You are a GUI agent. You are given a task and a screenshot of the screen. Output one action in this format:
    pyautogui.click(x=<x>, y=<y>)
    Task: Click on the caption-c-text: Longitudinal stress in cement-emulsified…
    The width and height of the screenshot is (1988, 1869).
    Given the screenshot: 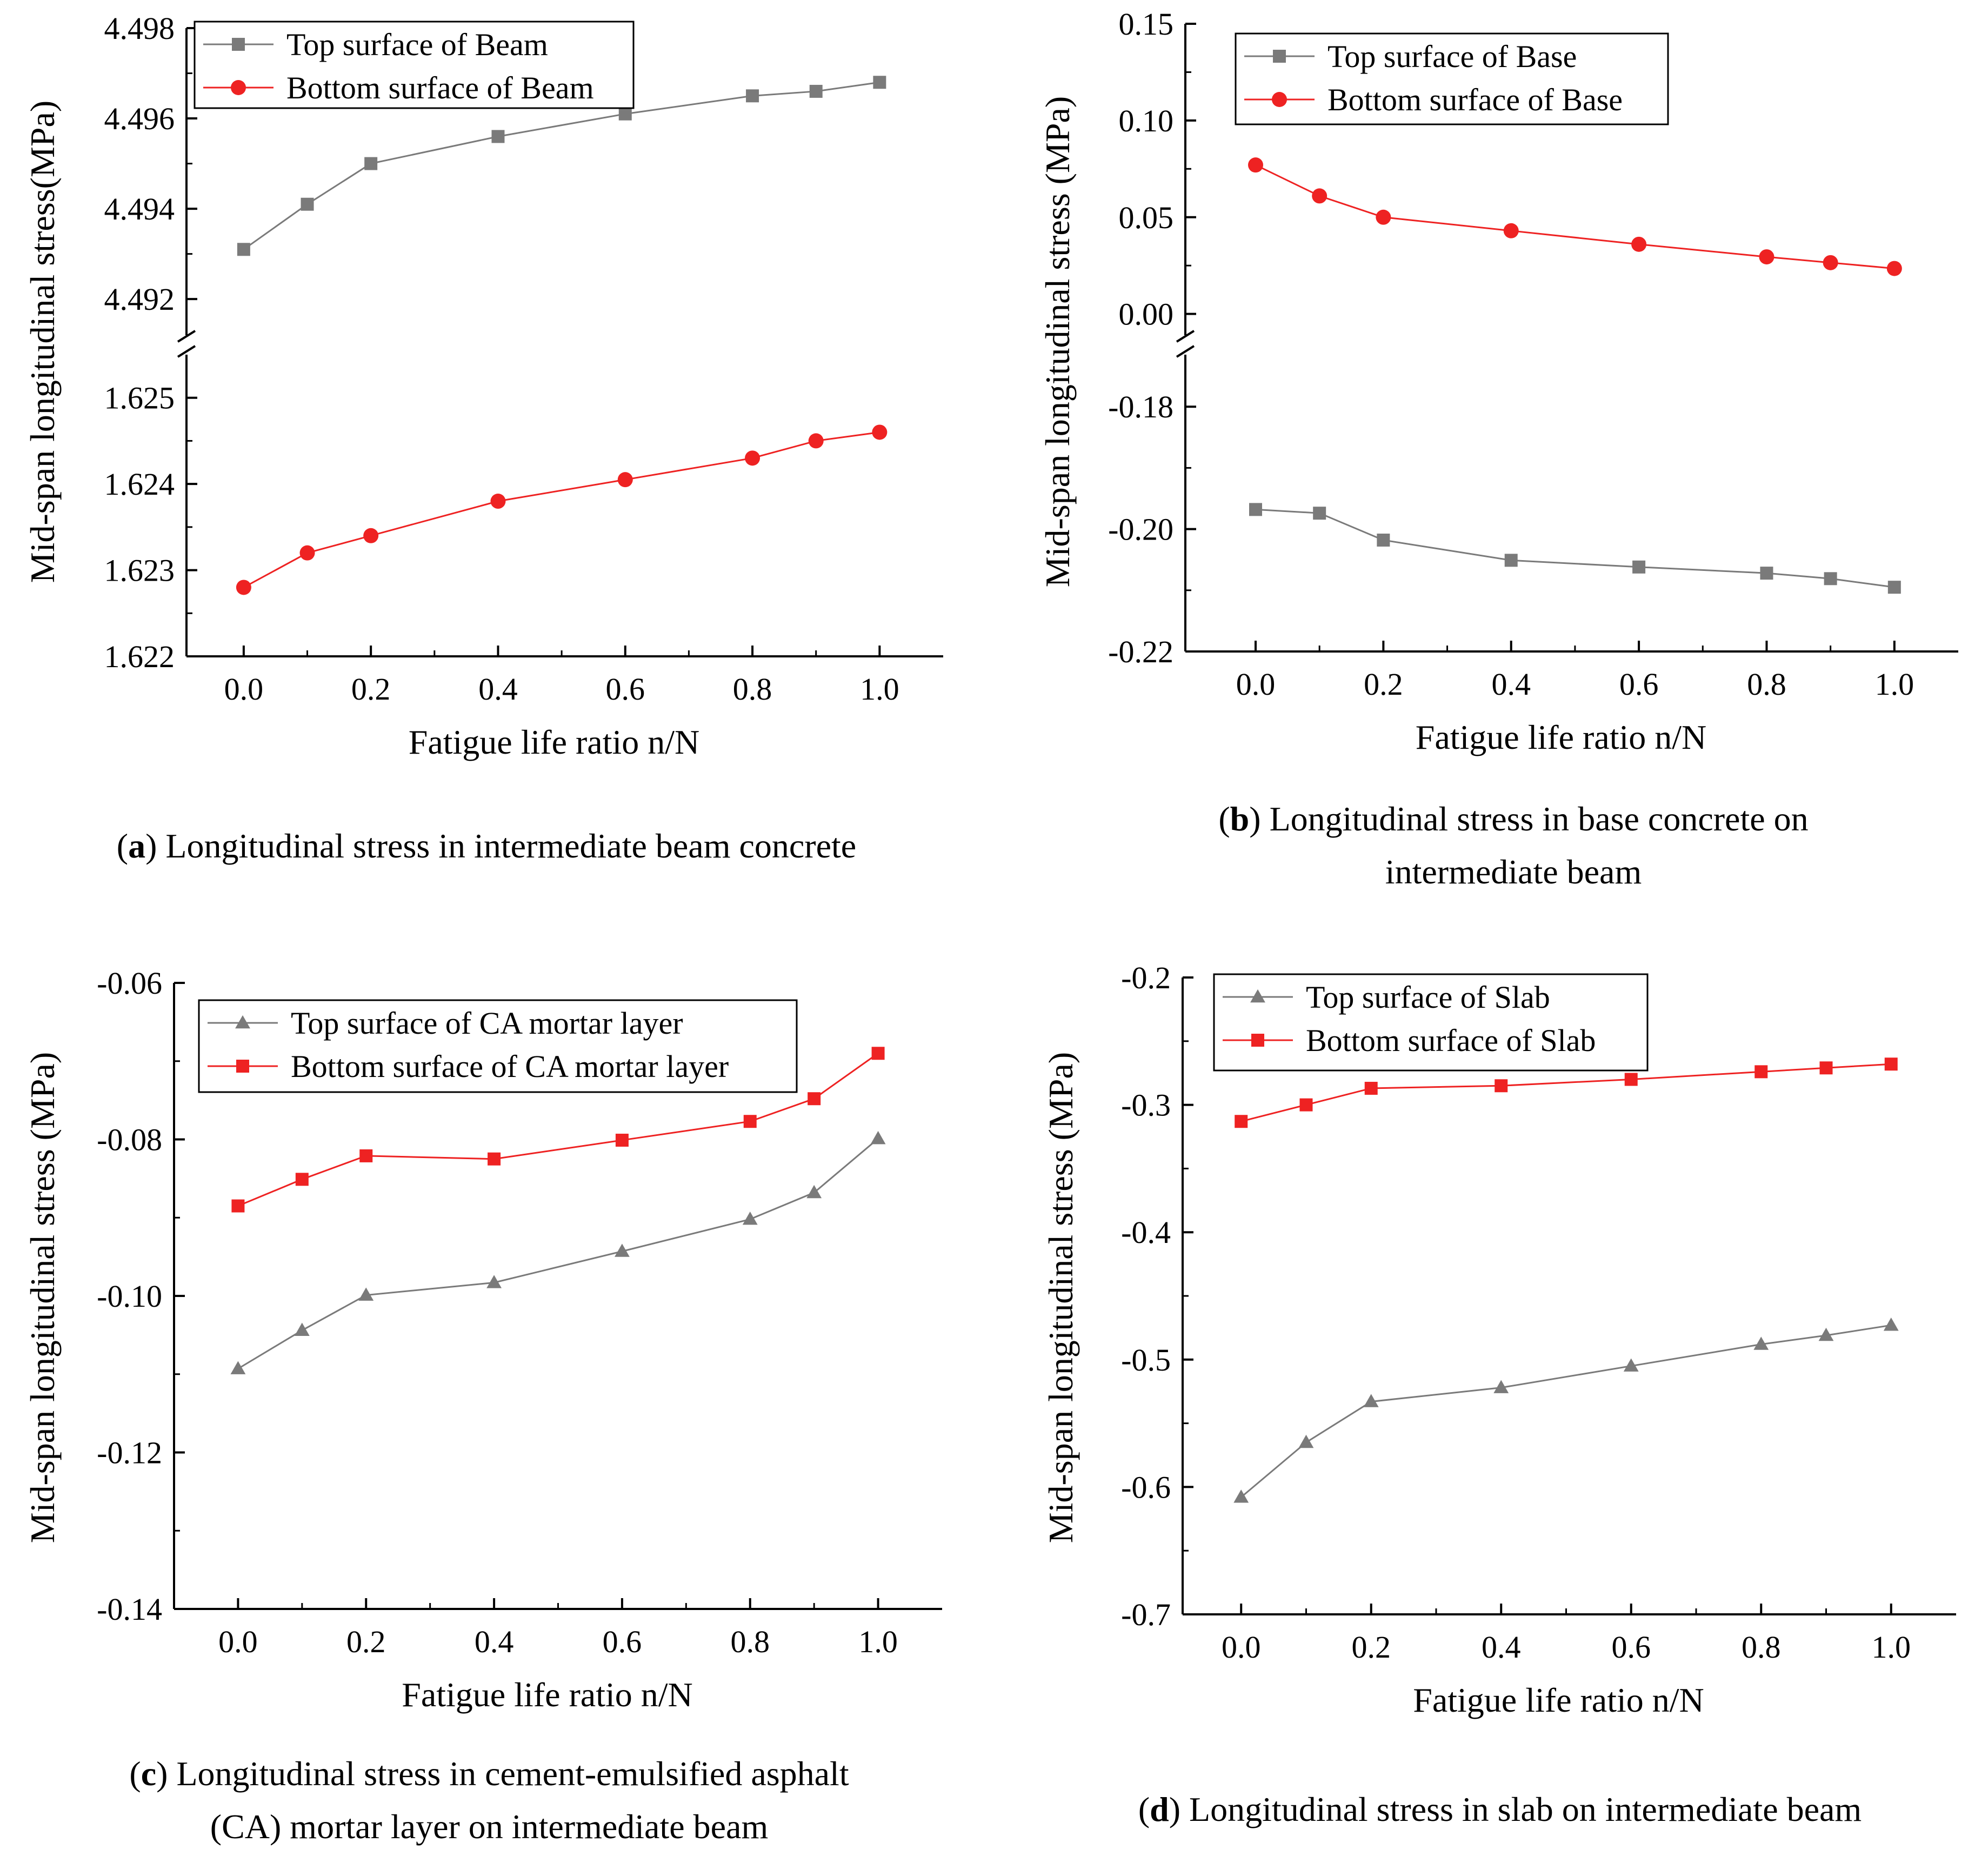 What is the action you would take?
    pyautogui.click(x=508, y=1773)
    